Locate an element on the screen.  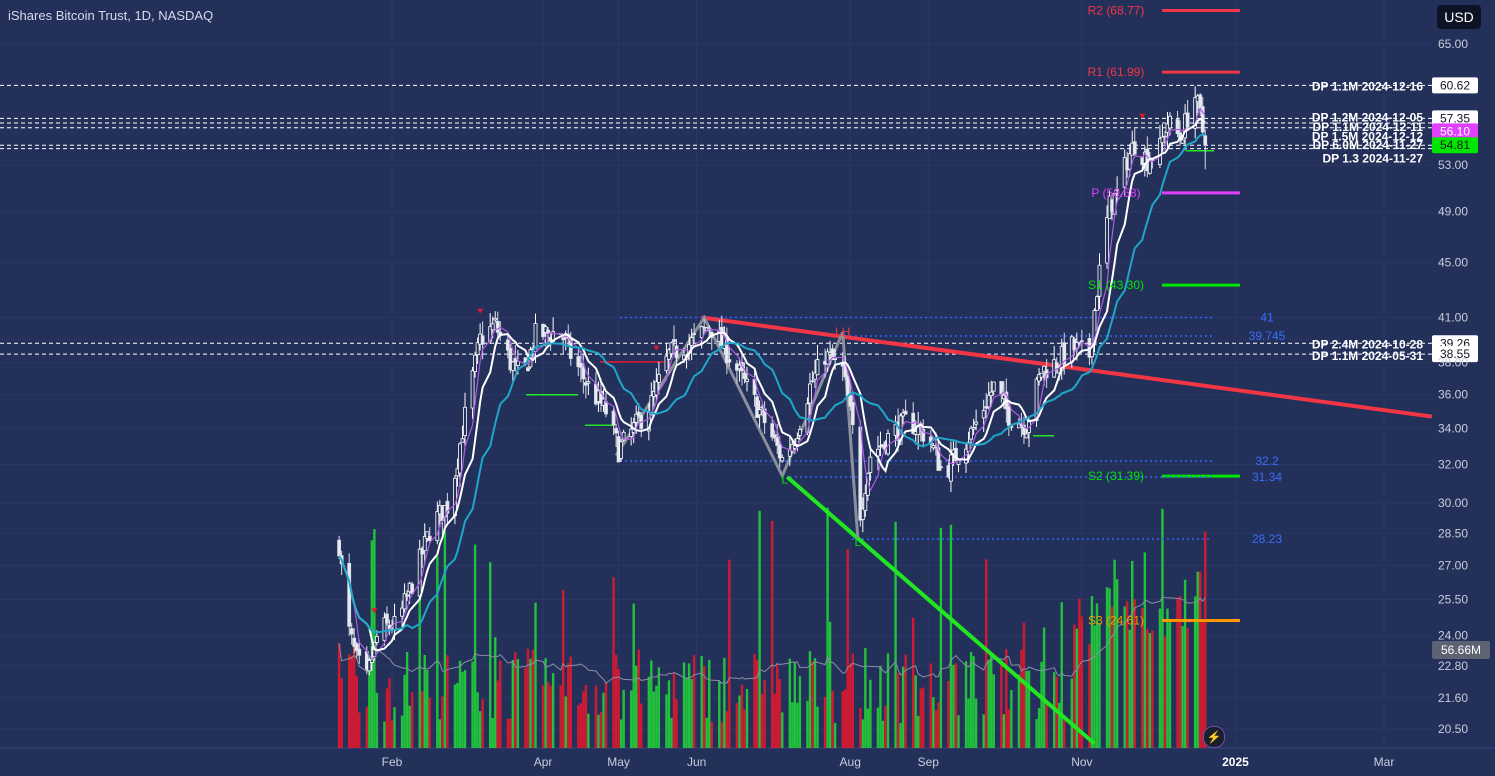
pattern-annotation: L is located at coordinates (857, 542).